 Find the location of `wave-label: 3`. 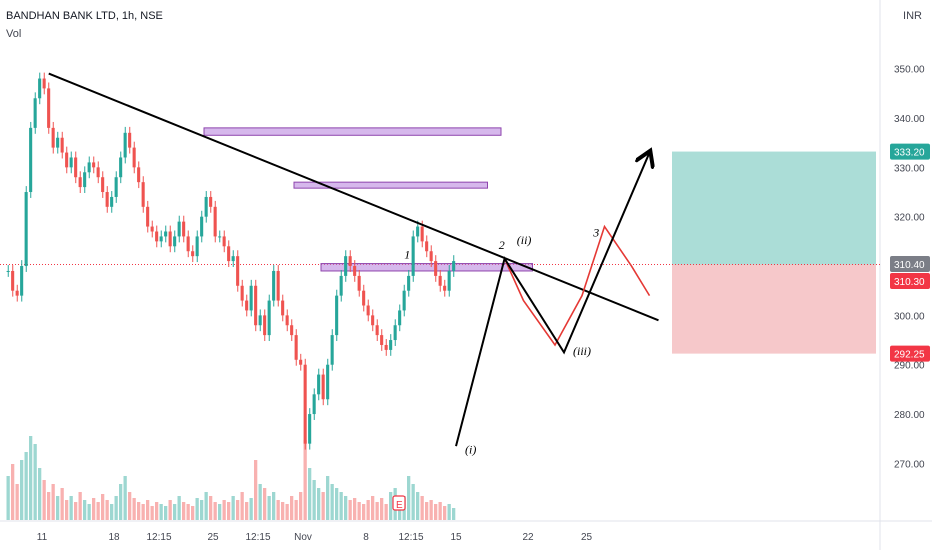

wave-label: 3 is located at coordinates (595, 232).